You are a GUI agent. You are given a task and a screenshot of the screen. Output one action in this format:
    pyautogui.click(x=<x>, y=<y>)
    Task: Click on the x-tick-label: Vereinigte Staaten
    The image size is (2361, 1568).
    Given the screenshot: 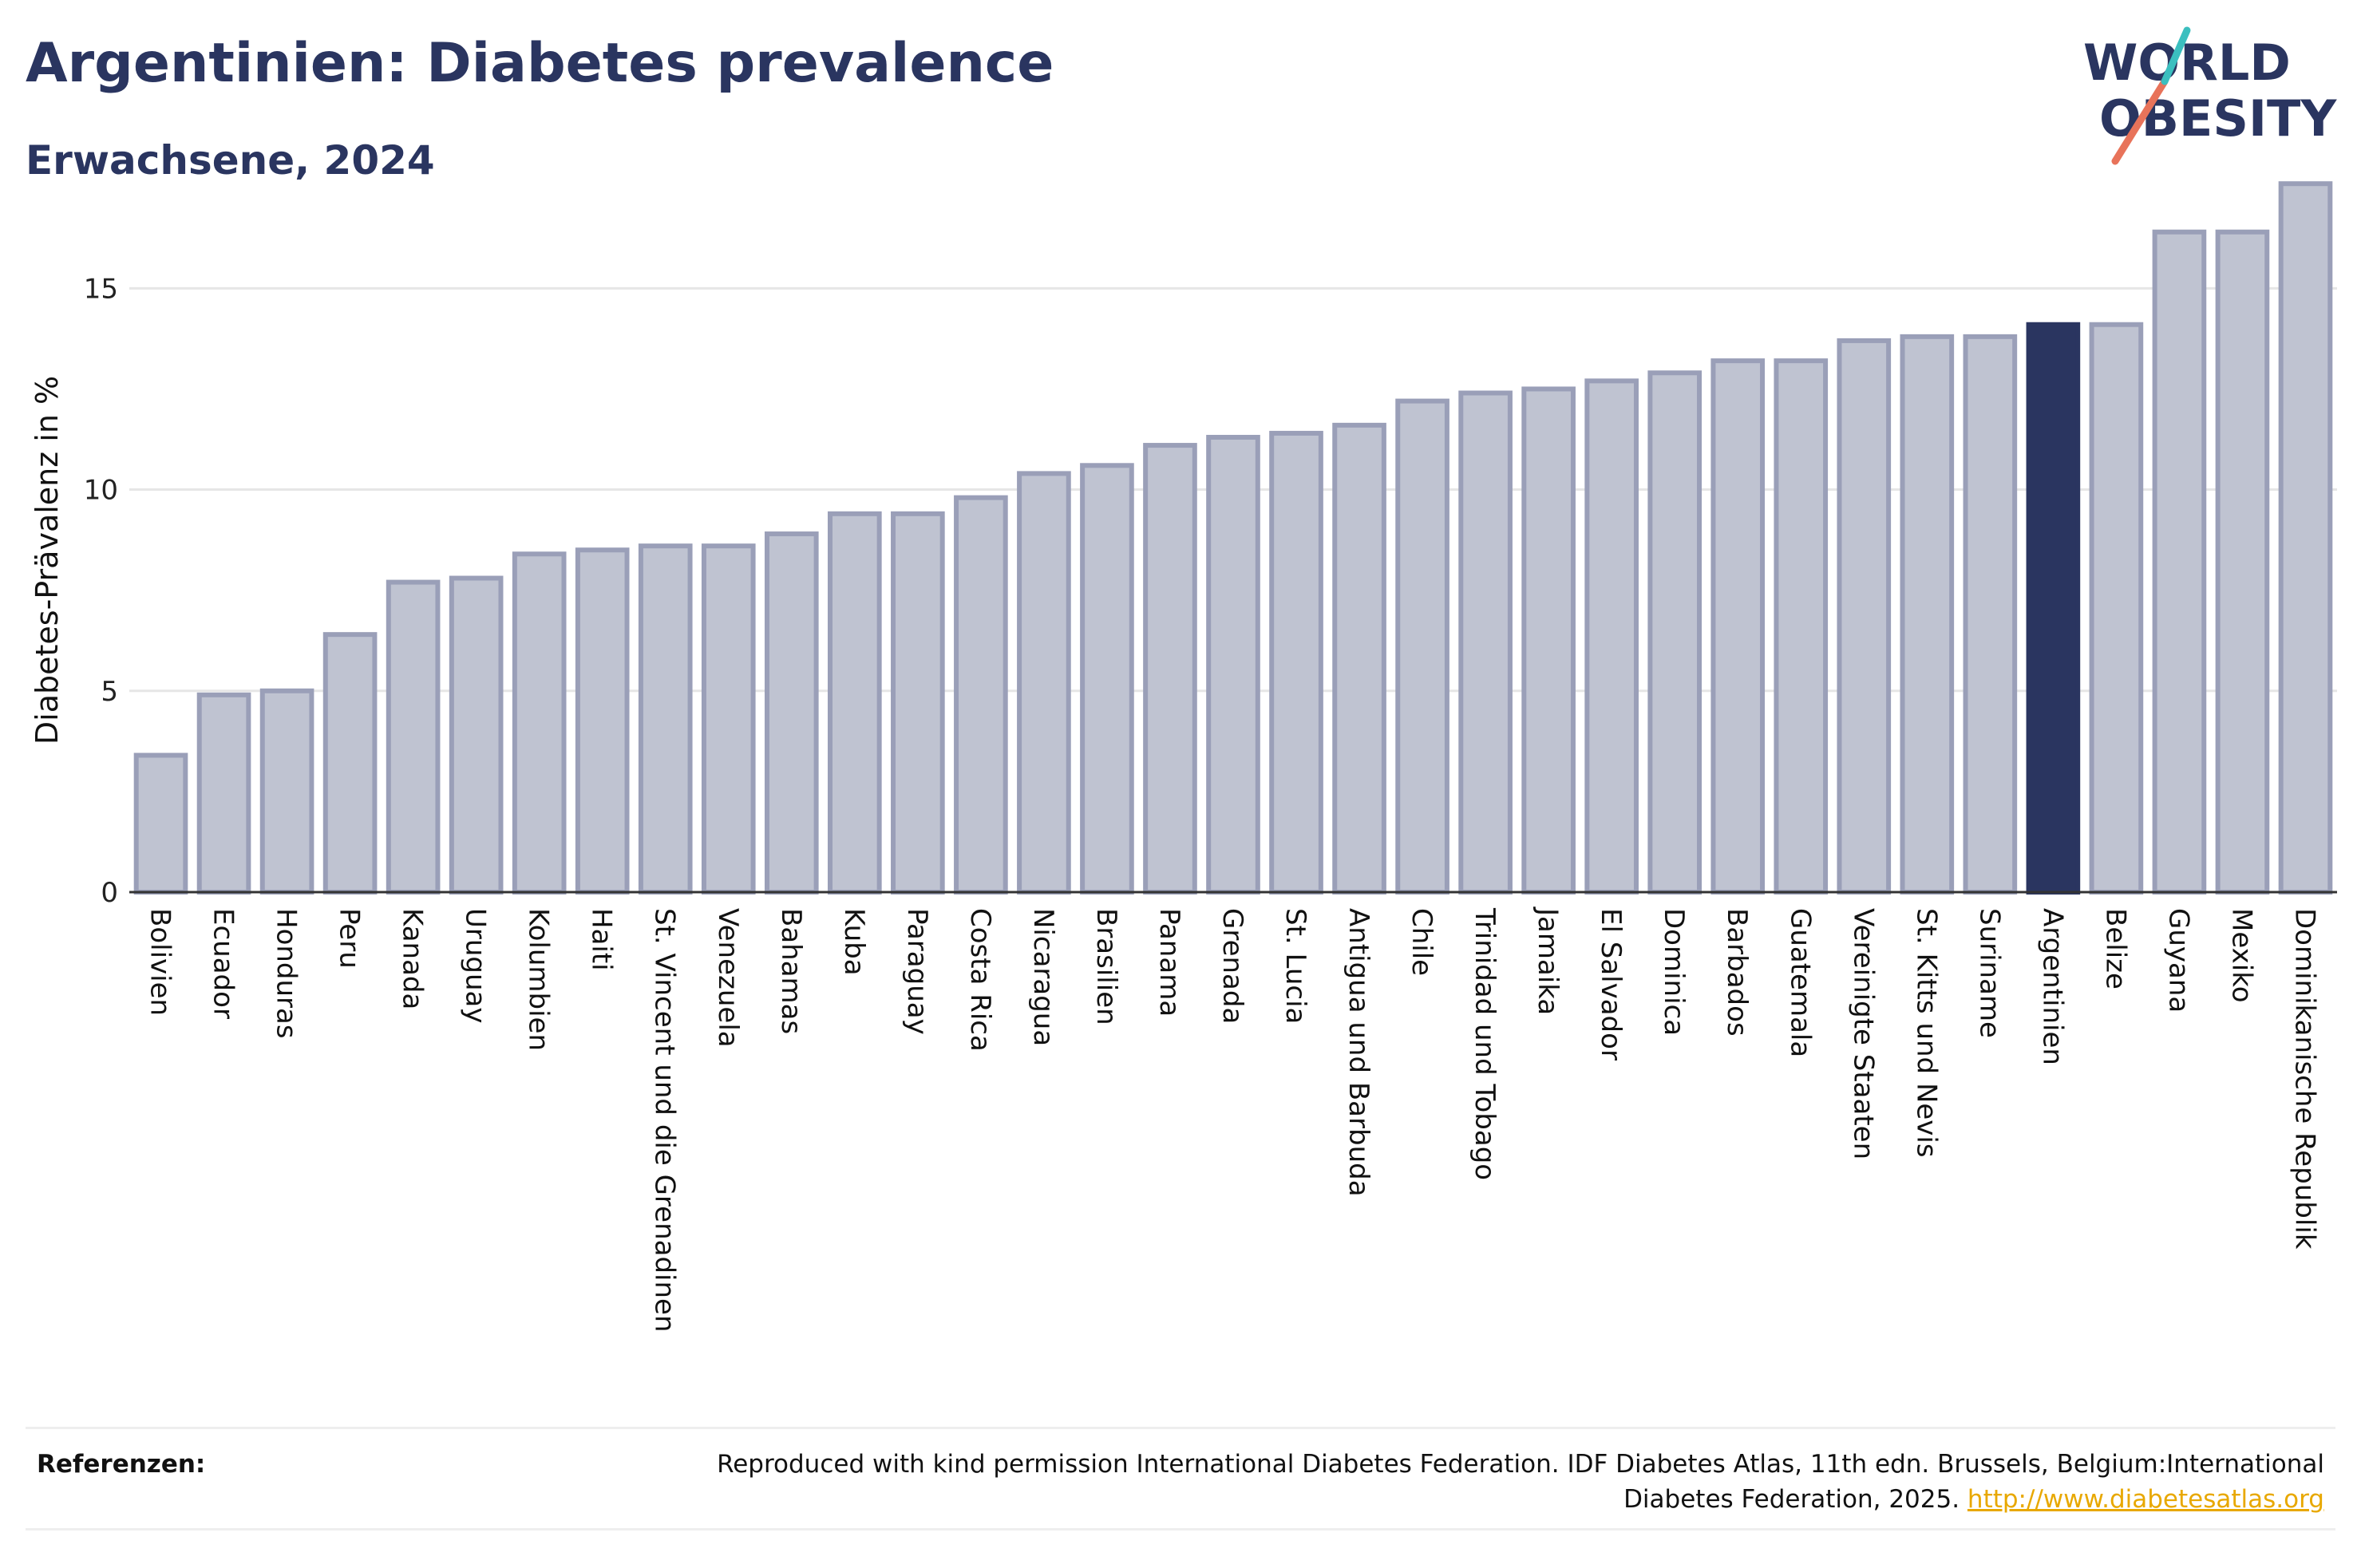 What is the action you would take?
    pyautogui.click(x=1863, y=1033)
    